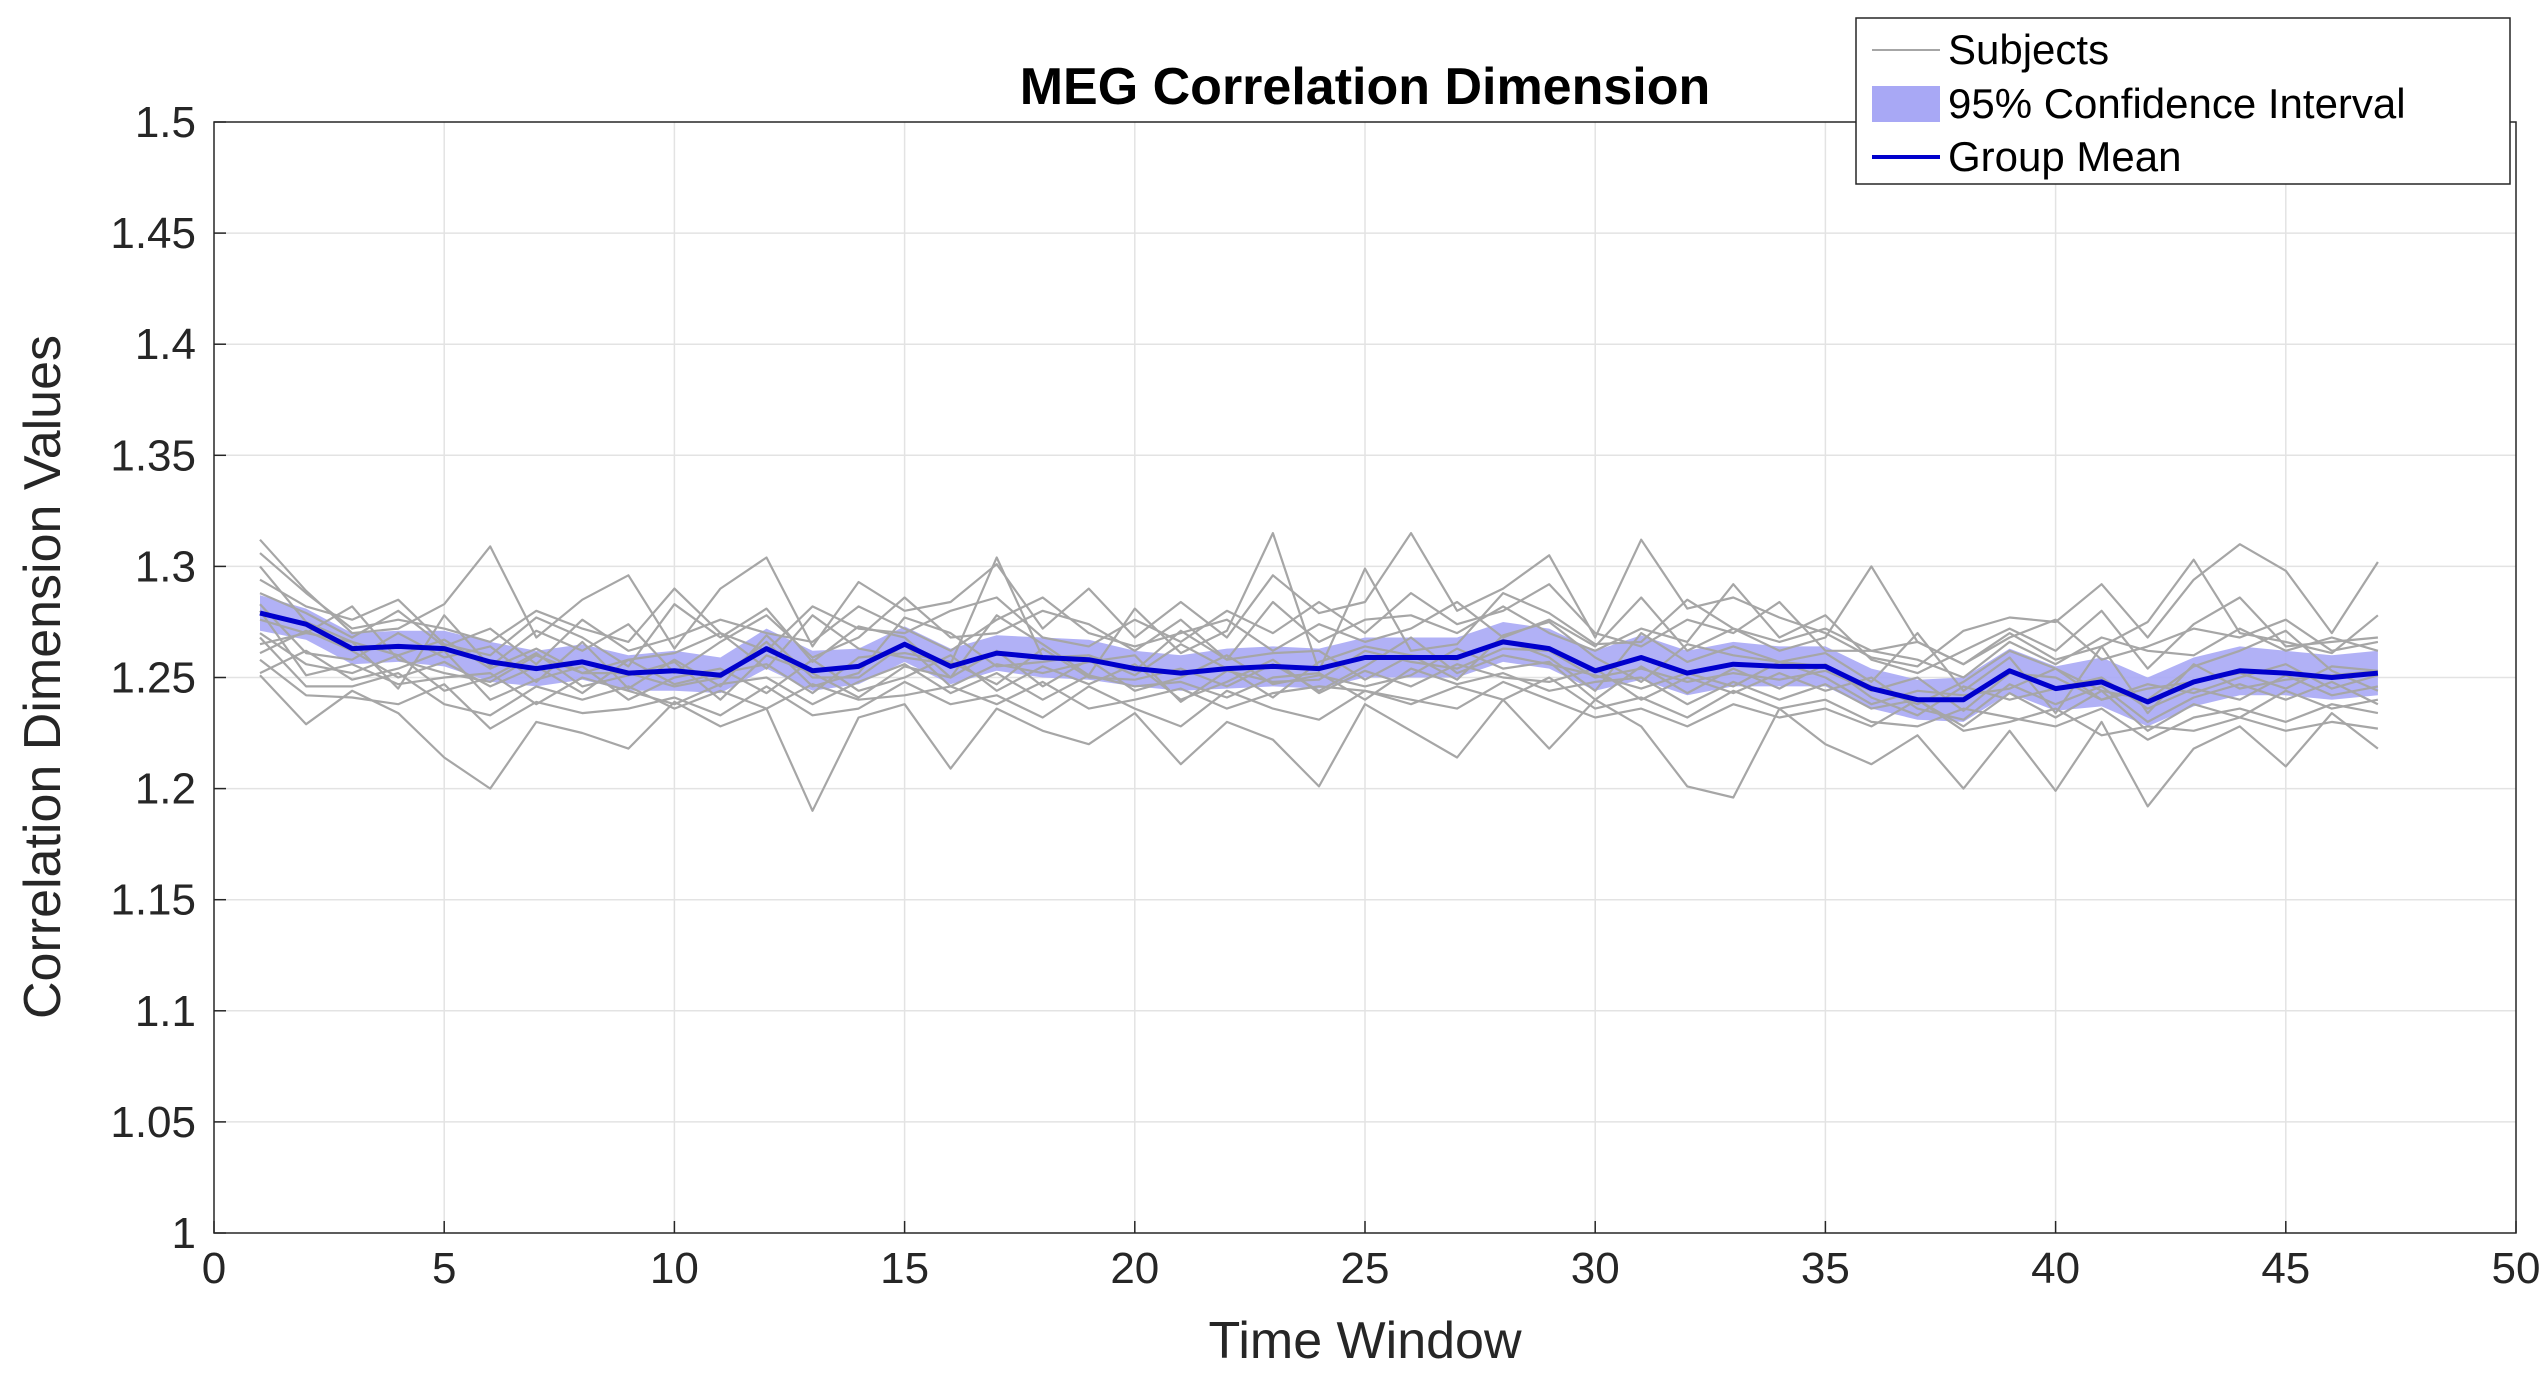 The width and height of the screenshot is (2548, 1380). I want to click on x-tick-label: 40, so click(2055, 1268).